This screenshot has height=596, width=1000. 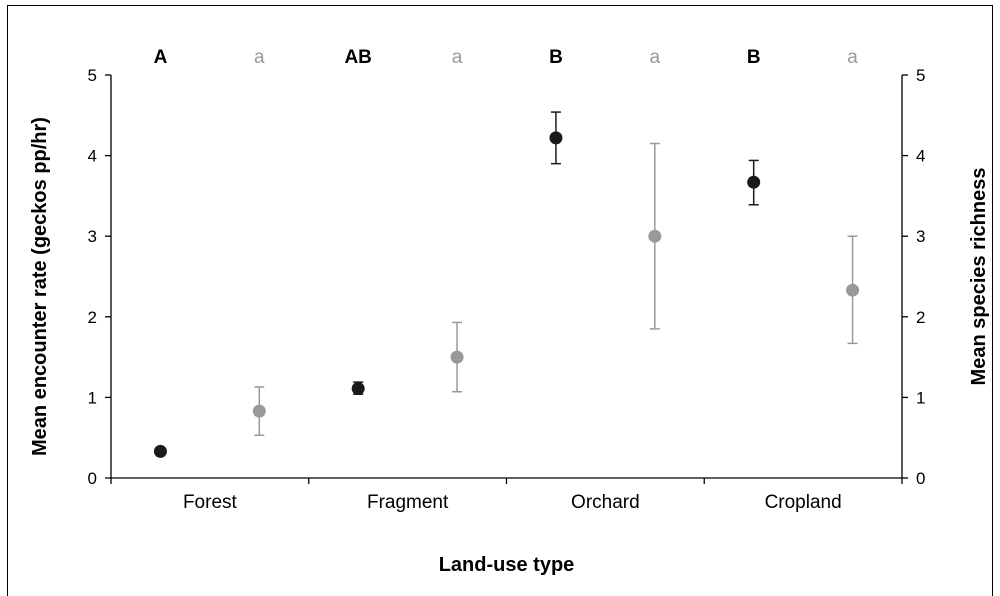 I want to click on significance-letters: A AB B Ba a a a, so click(x=506, y=57).